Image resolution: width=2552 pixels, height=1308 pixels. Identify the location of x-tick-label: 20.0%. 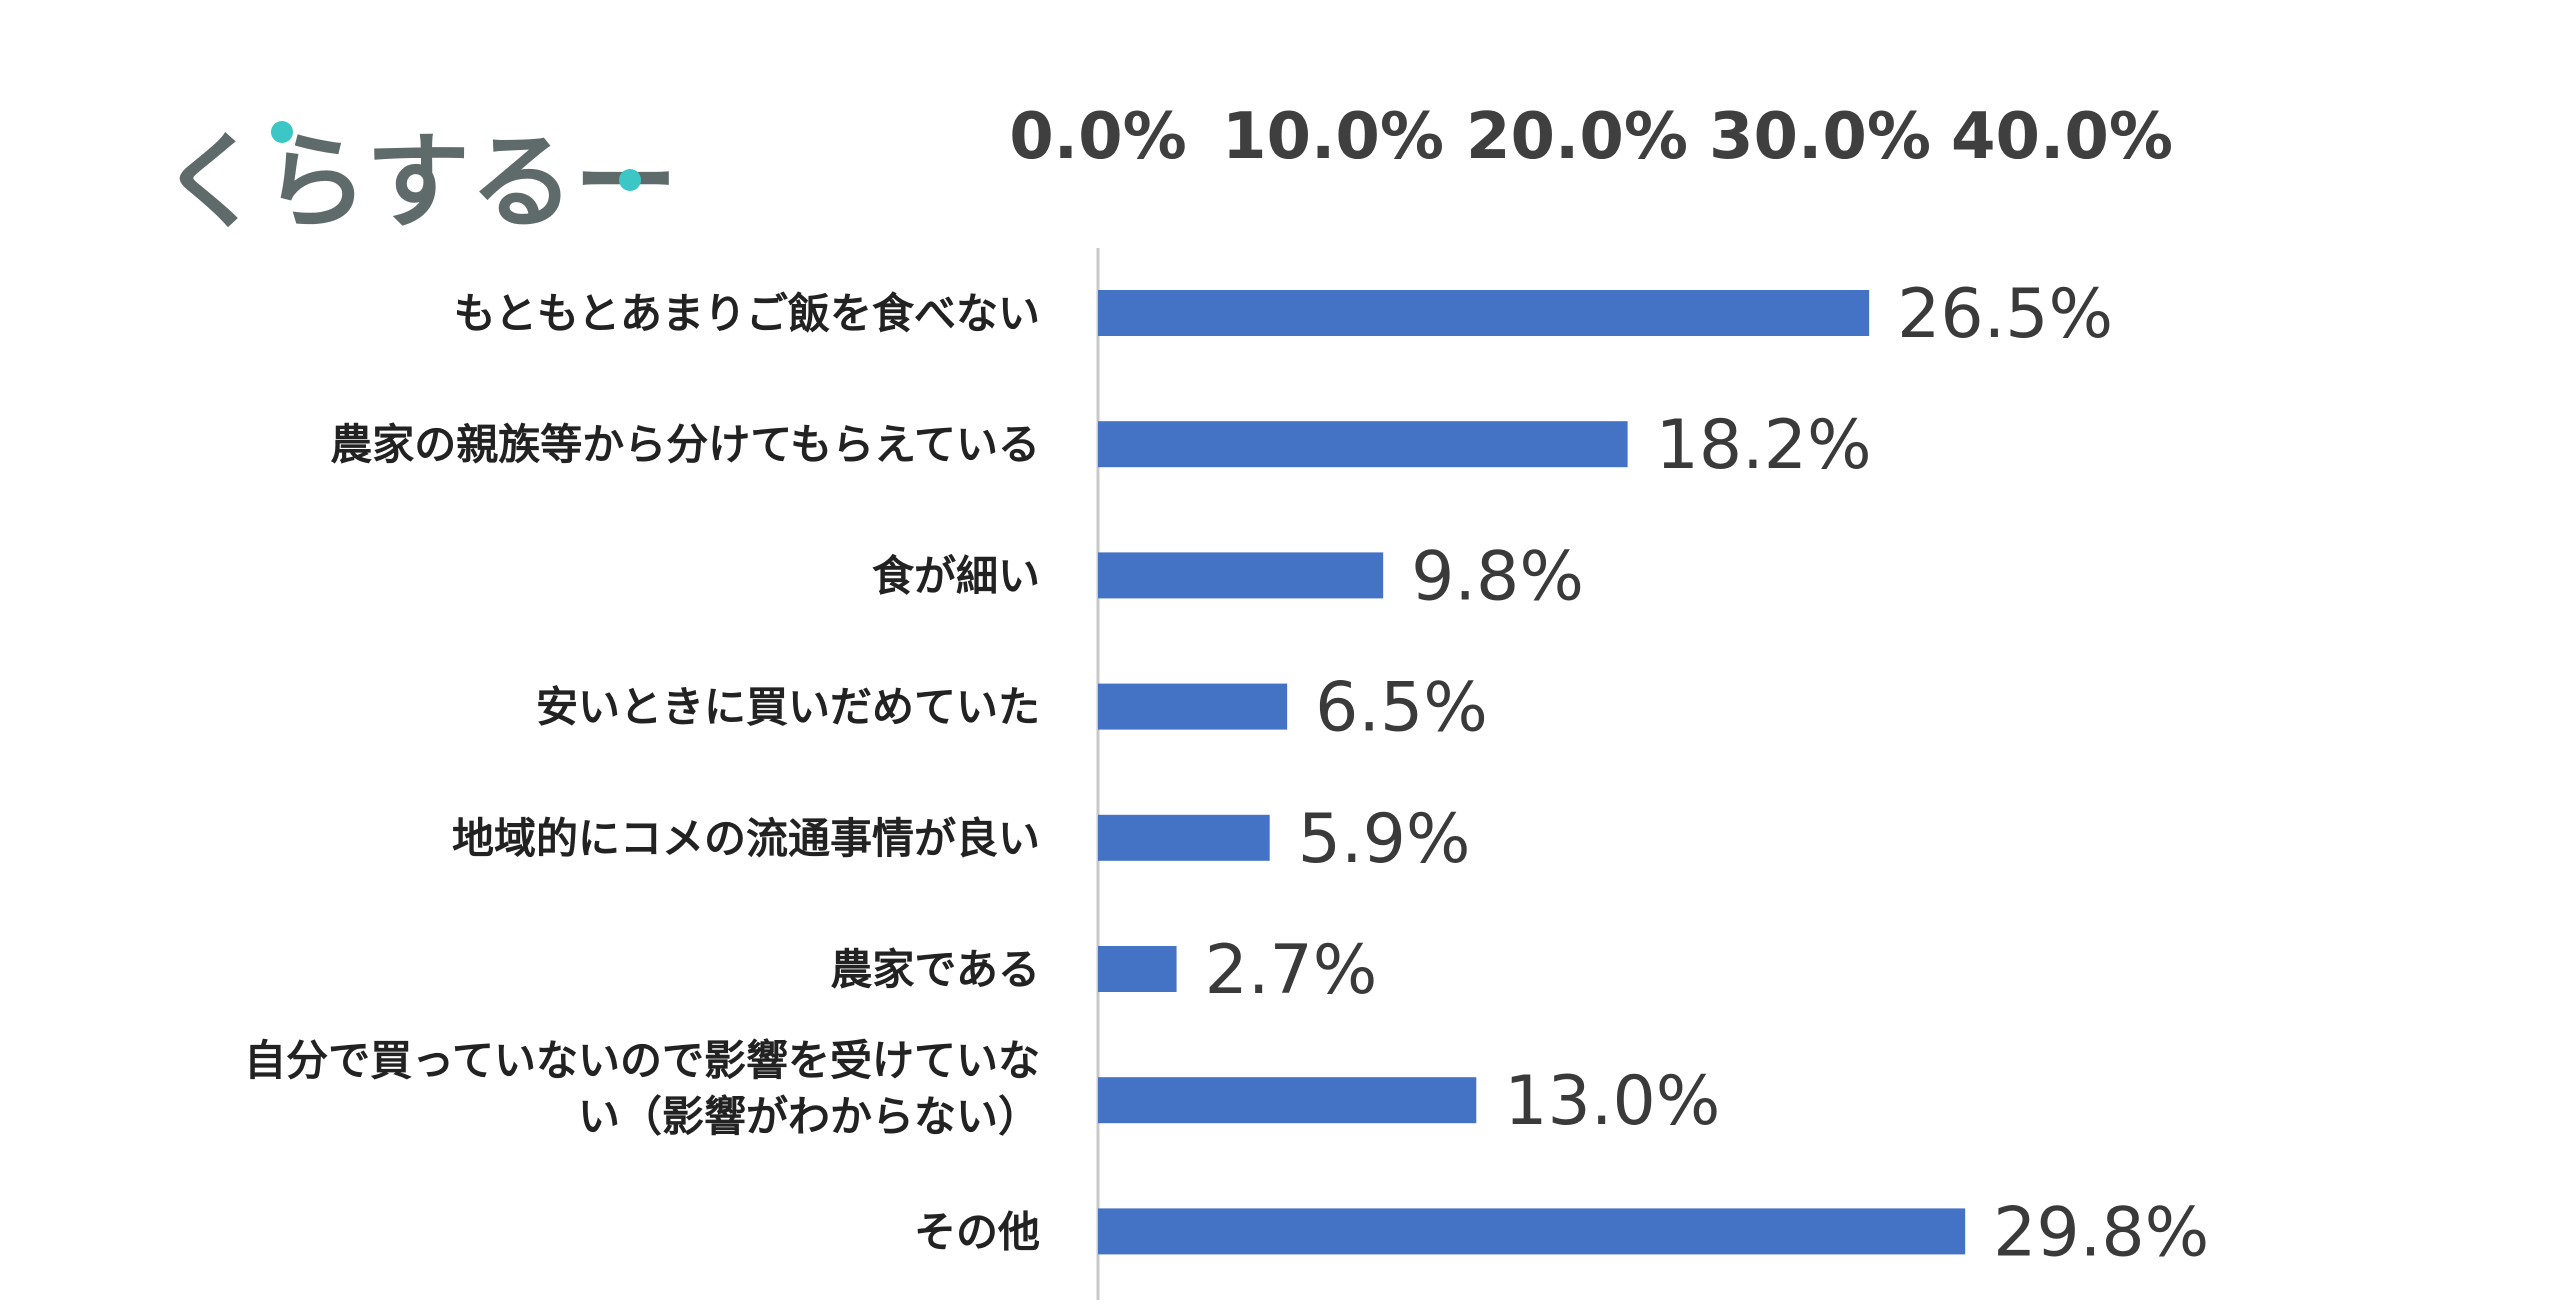
(1577, 137).